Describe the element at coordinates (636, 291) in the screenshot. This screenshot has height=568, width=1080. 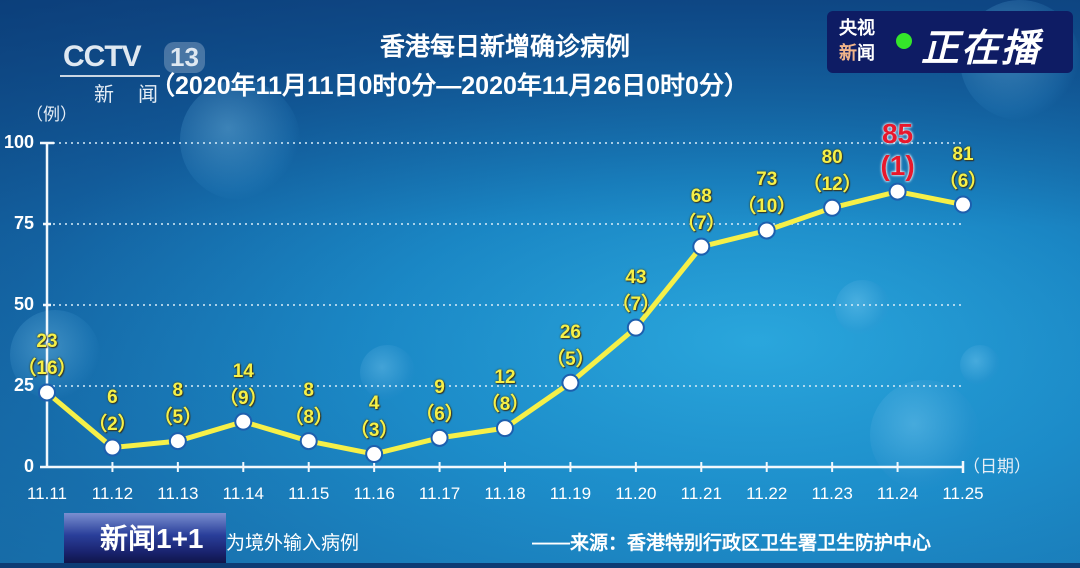
I see `value-label: 43 （7）` at that location.